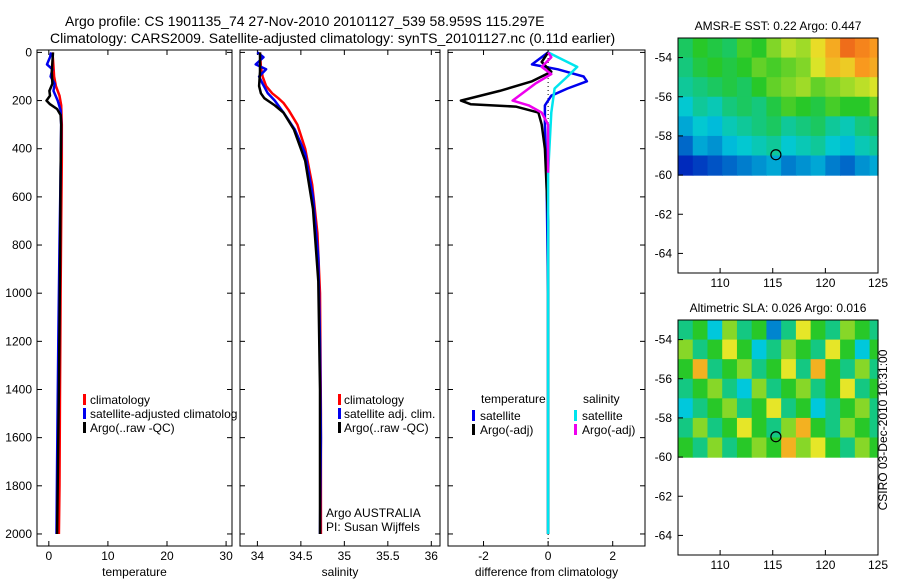 The height and width of the screenshot is (580, 900). I want to click on salinity-legend-label: Argo(..raw -QC), so click(386, 428).